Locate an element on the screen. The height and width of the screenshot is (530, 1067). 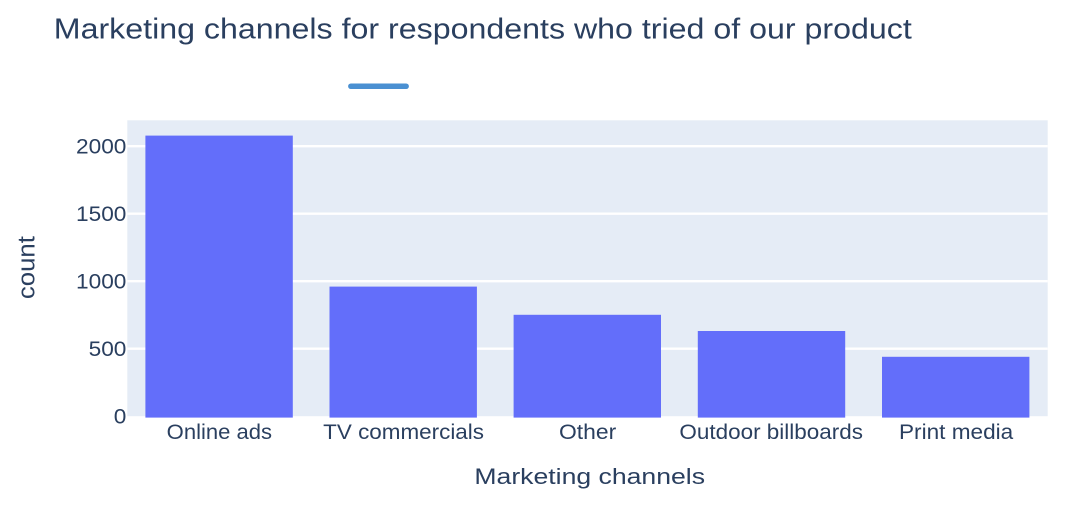
svg-text: count is located at coordinates (27, 267).